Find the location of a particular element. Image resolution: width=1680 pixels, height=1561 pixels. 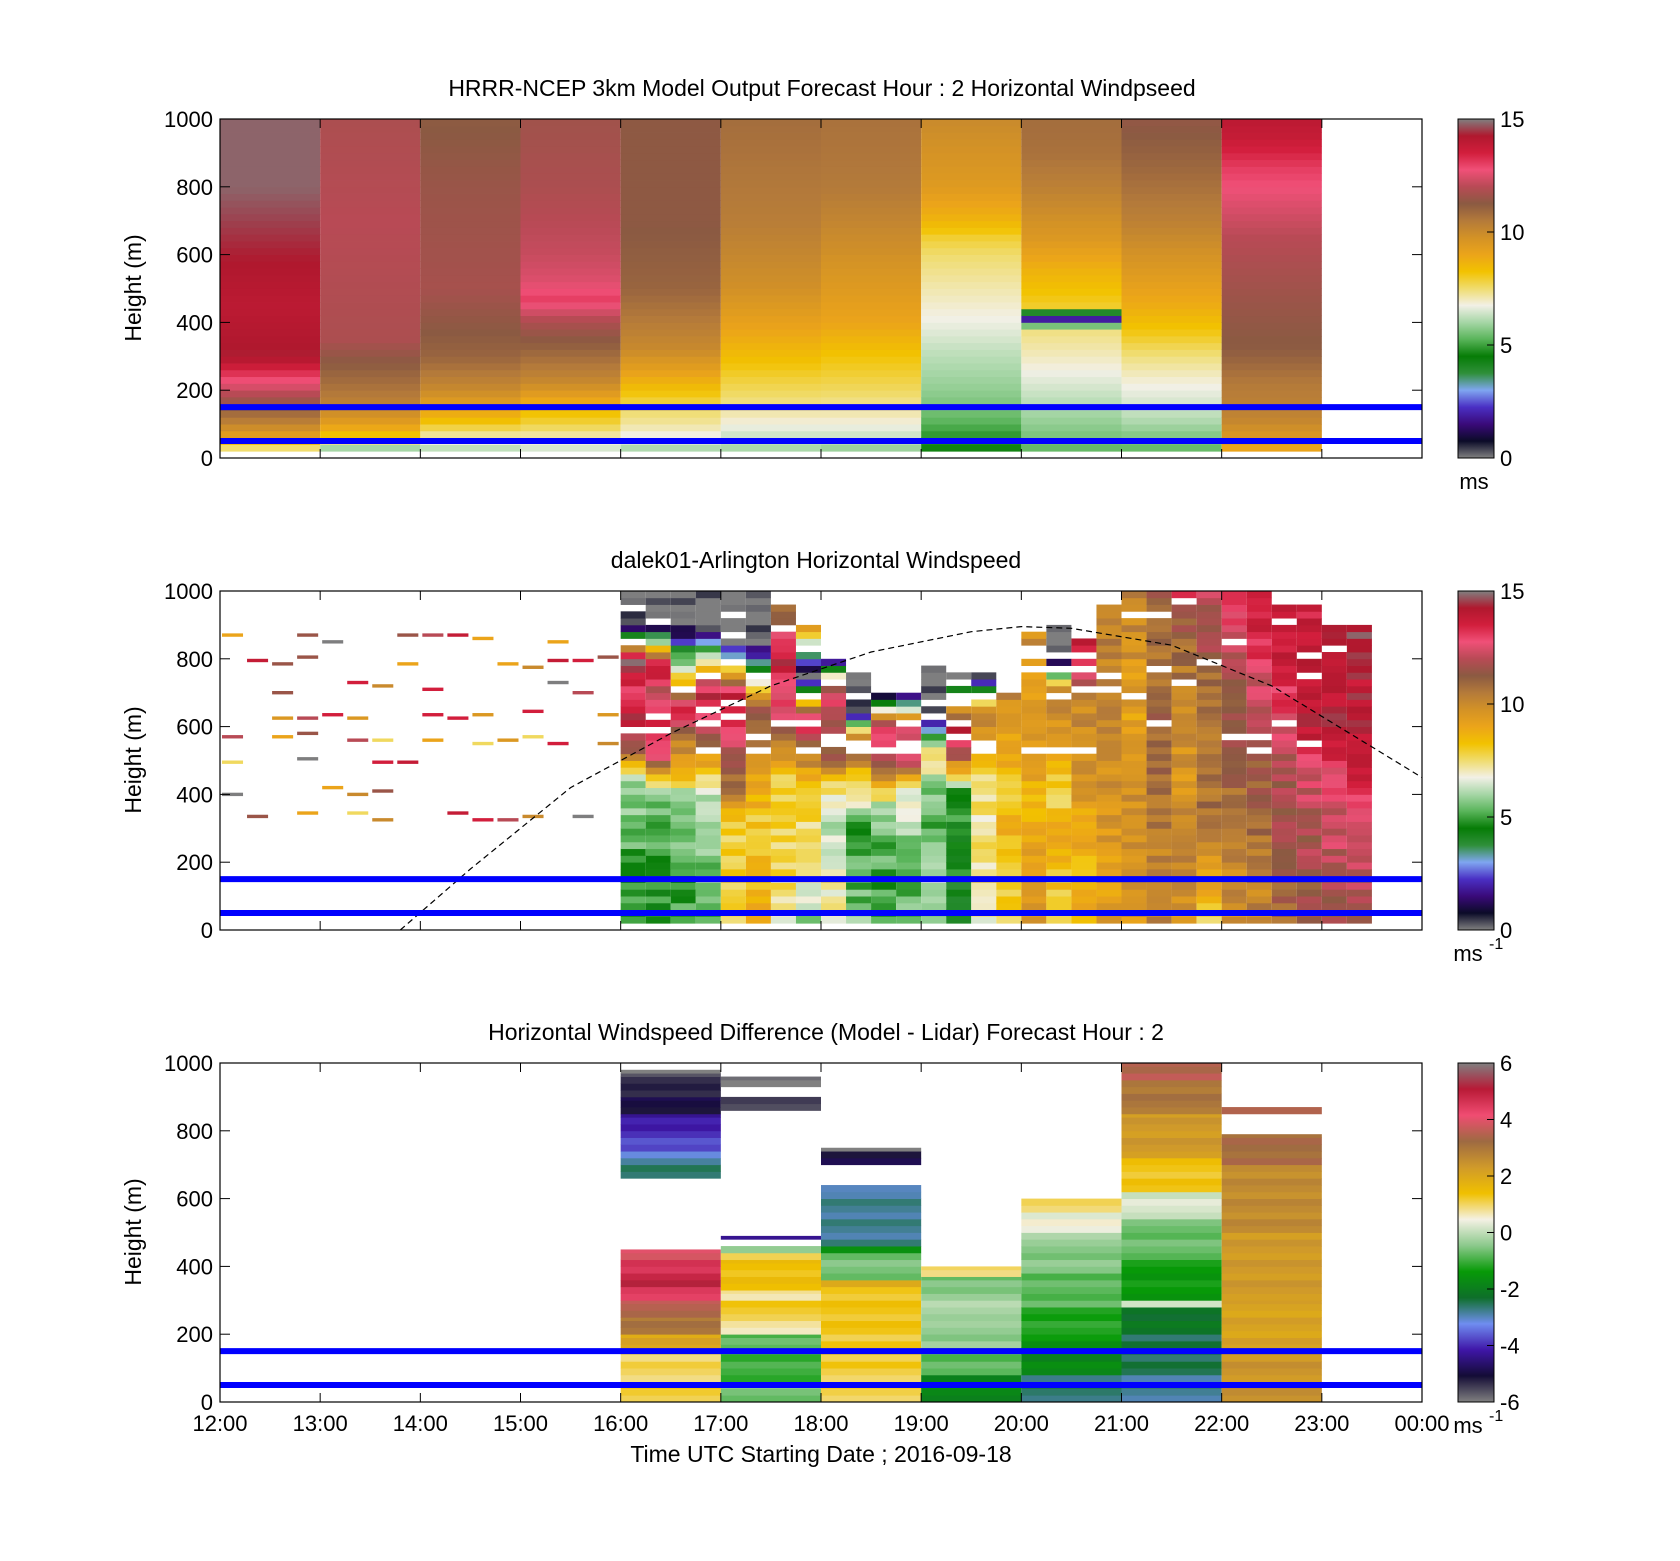

panel-difference-ylabel: Height (m) is located at coordinates (133, 1231).